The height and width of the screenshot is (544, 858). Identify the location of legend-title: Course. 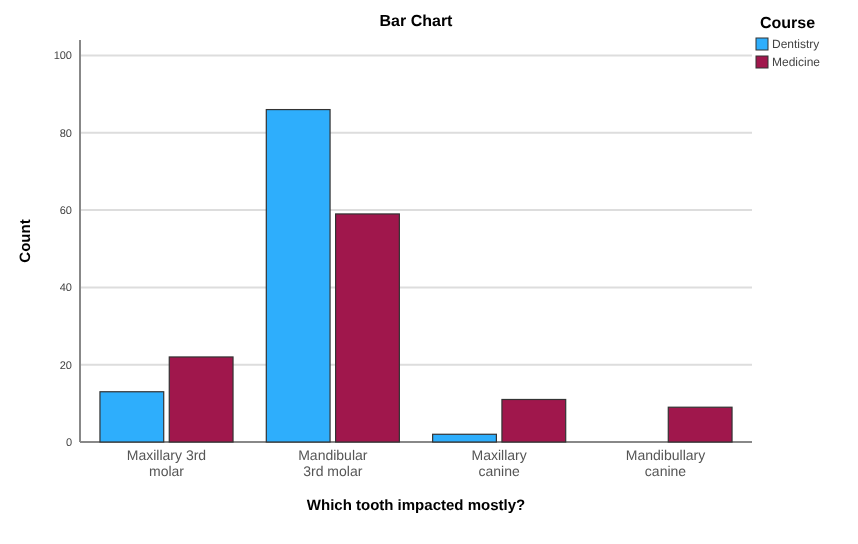
(788, 23).